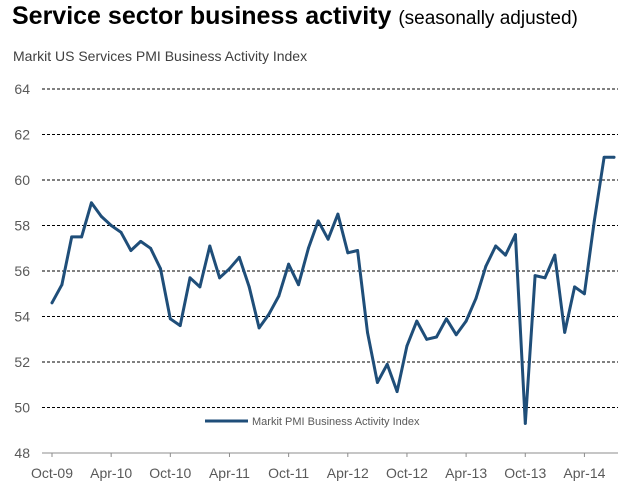 Image resolution: width=640 pixels, height=491 pixels. I want to click on x-tick-label: Oct-13, so click(525, 473).